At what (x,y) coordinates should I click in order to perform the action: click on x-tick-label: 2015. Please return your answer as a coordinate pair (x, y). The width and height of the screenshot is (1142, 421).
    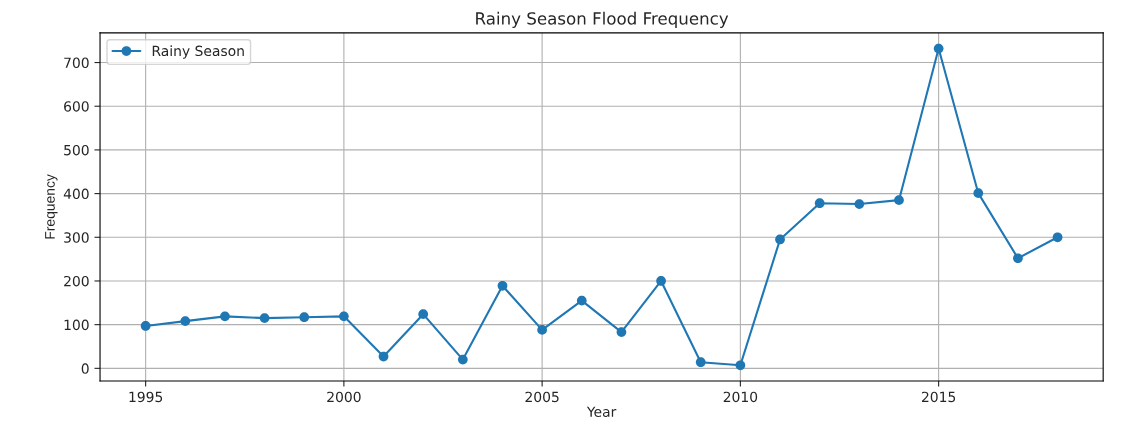
    Looking at the image, I should click on (938, 397).